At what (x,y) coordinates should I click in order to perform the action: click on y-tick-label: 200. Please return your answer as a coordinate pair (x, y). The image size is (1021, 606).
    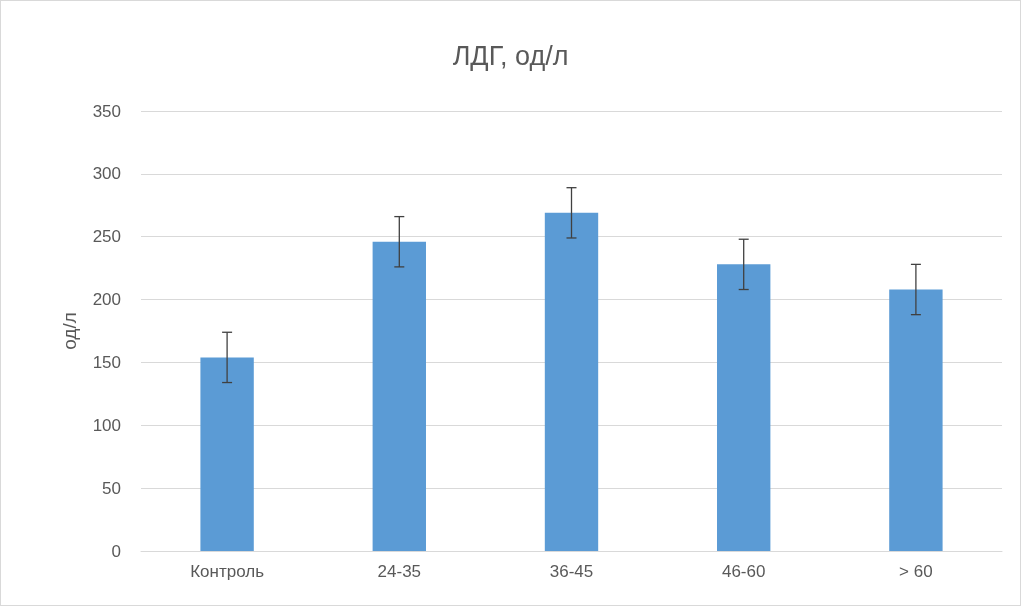
    Looking at the image, I should click on (106, 300).